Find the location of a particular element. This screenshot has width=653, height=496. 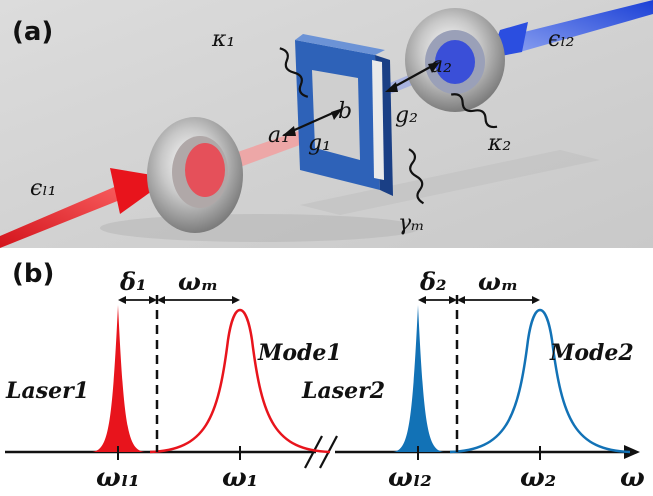

omega-l1-label: ωₗ₁ is located at coordinates (118, 478).